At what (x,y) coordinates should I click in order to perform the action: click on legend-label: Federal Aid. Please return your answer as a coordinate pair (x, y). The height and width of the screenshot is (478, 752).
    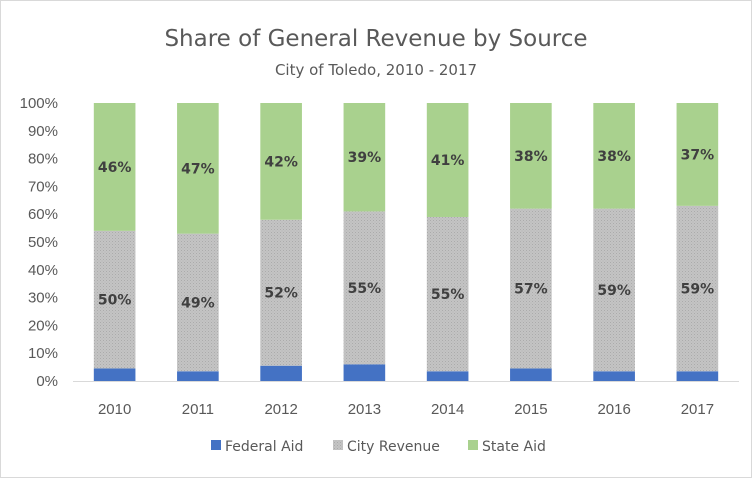
    Looking at the image, I should click on (264, 447).